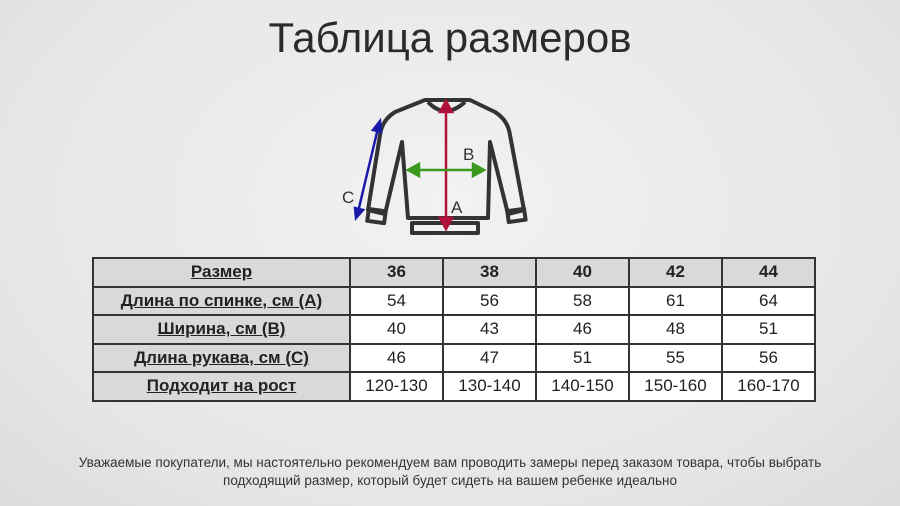 The width and height of the screenshot is (900, 506). What do you see at coordinates (489, 357) in the screenshot?
I see `cell: 47` at bounding box center [489, 357].